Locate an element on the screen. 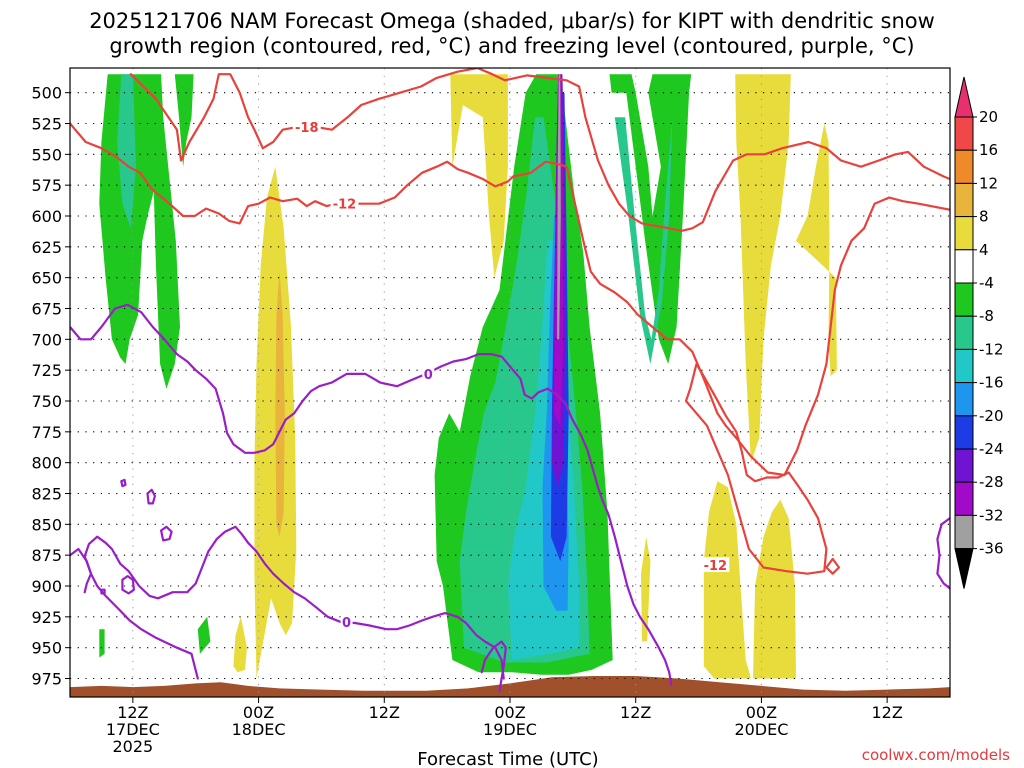 This screenshot has width=1024, height=768. red-contour-label-2: -12 is located at coordinates (716, 566).